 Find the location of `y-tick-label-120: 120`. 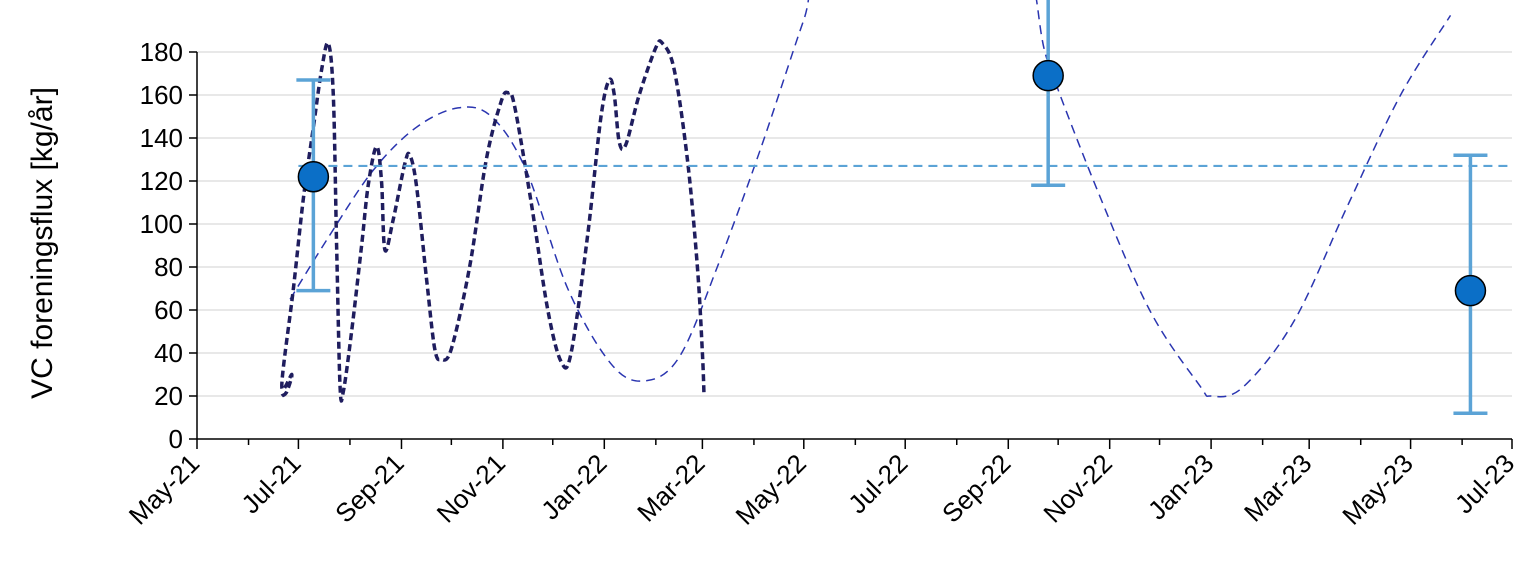

y-tick-label-120: 120 is located at coordinates (161, 181).